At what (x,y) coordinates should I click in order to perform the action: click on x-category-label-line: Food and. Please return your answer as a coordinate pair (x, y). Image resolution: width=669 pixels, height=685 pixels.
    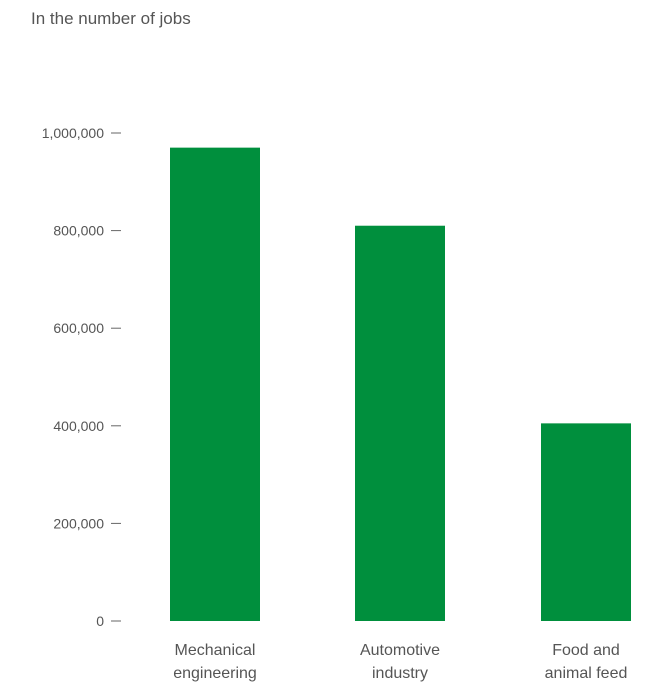
    Looking at the image, I should click on (586, 650).